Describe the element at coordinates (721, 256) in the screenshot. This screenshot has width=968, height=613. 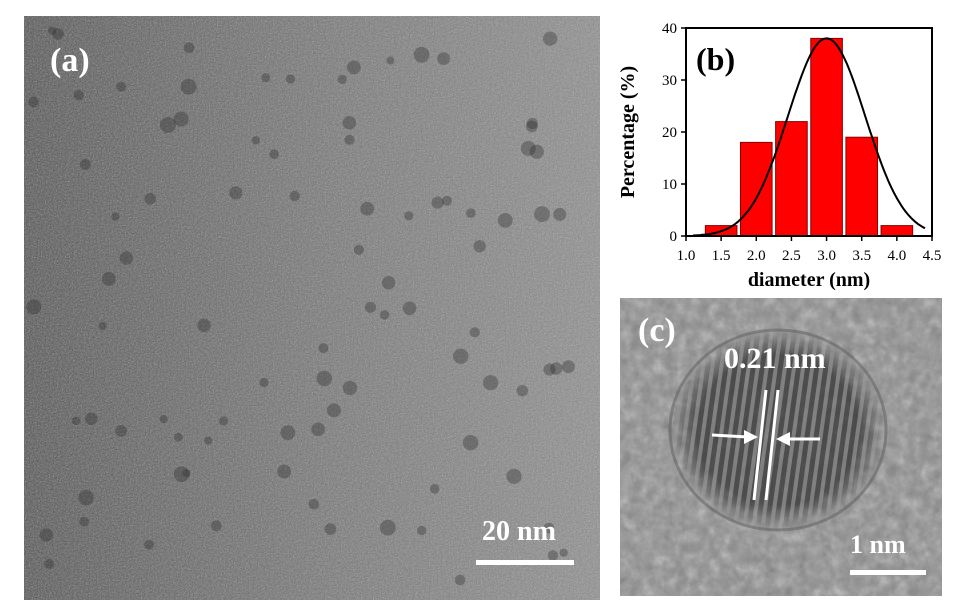
I see `x-tick-label: 1.5` at that location.